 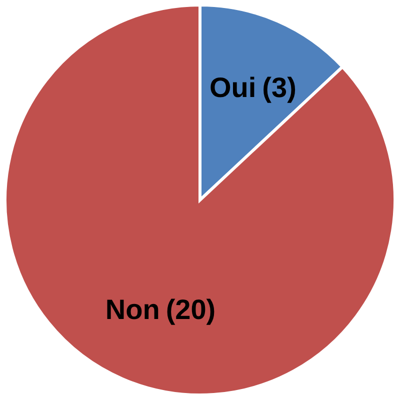 I want to click on data-label: (3), so click(x=279, y=88).